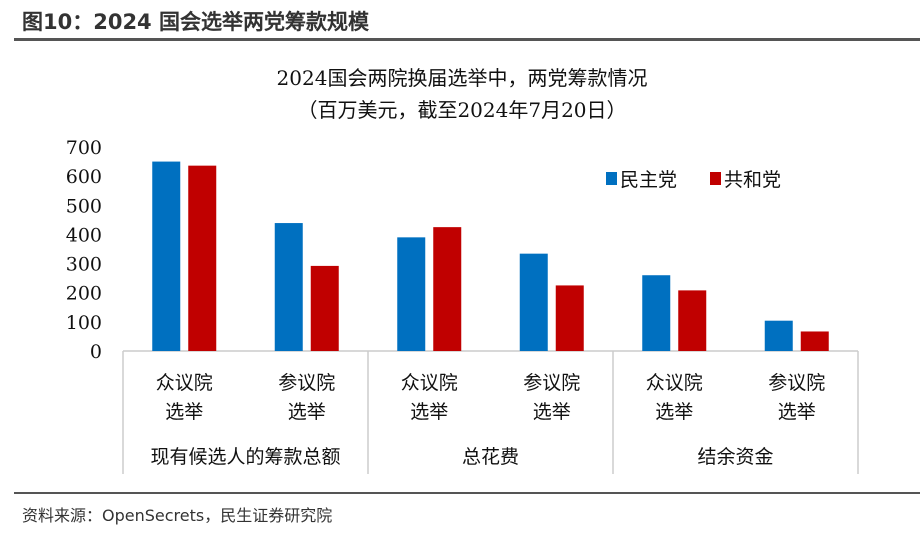 The width and height of the screenshot is (924, 536). What do you see at coordinates (245, 457) in the screenshot?
I see `group-label: 现有候选人的筹款总额` at bounding box center [245, 457].